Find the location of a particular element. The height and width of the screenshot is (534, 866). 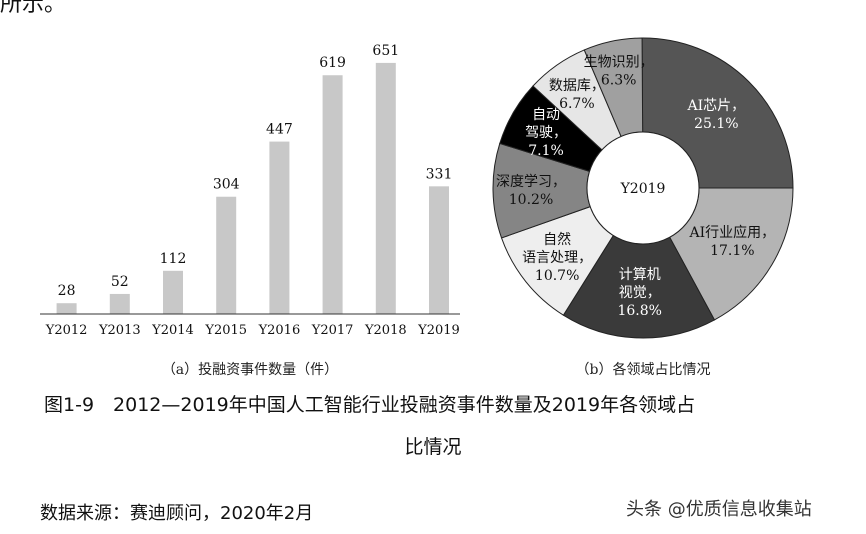

watermark-text: 头条 @优质信息收集站 is located at coordinates (719, 509).